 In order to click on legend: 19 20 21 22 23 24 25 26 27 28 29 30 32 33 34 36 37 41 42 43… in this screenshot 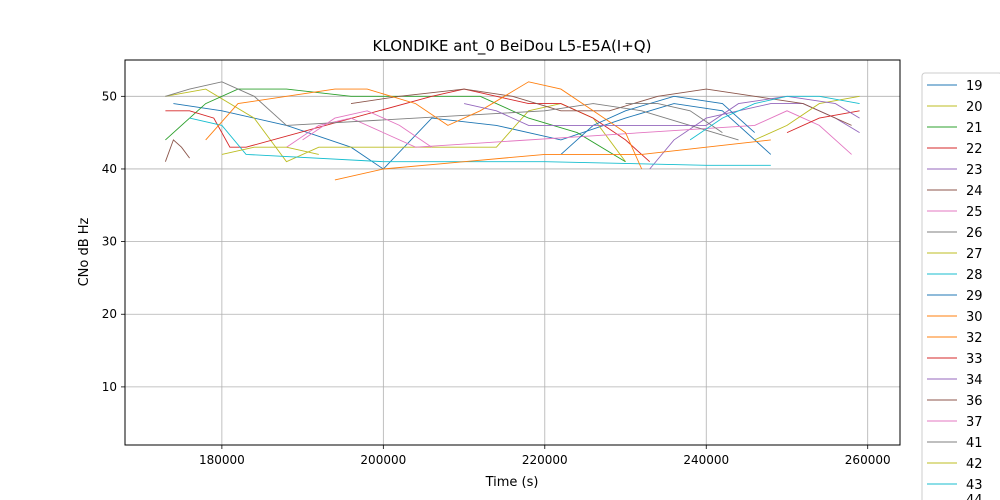, I will do `click(960, 286)`.